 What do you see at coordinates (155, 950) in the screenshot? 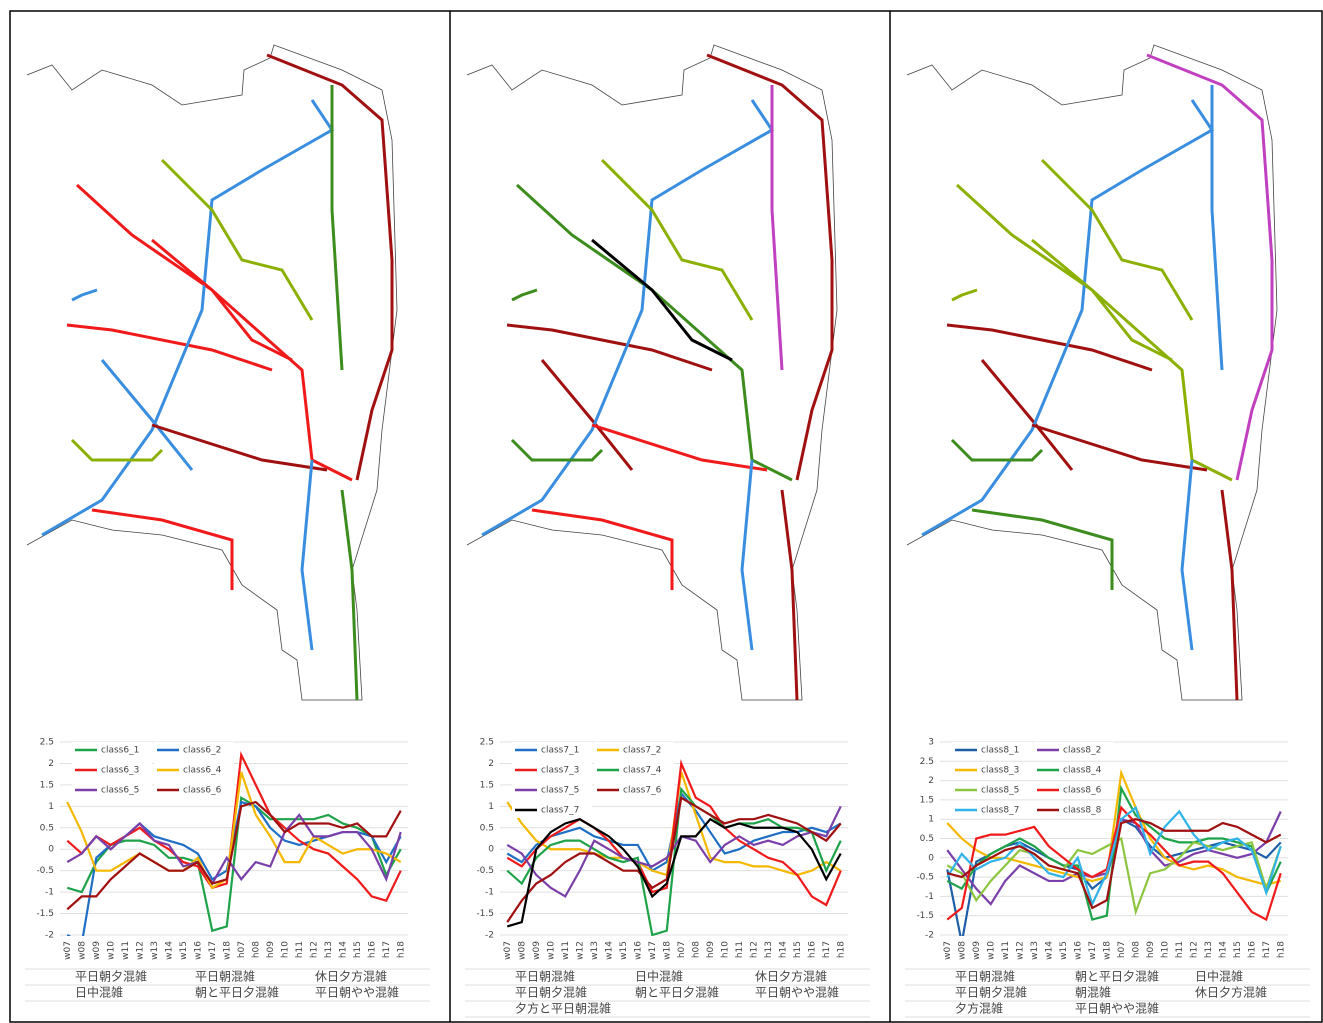
I see `x-tick-label: w13` at bounding box center [155, 950].